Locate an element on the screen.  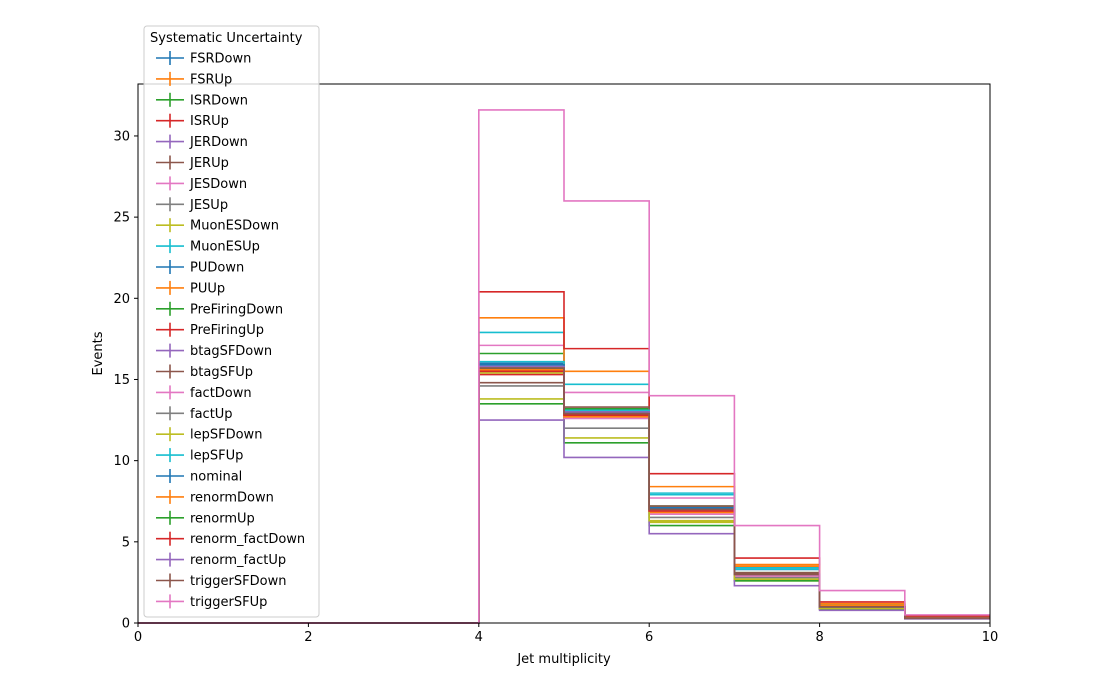
legend-label: renorm_factDown is located at coordinates (247, 539).